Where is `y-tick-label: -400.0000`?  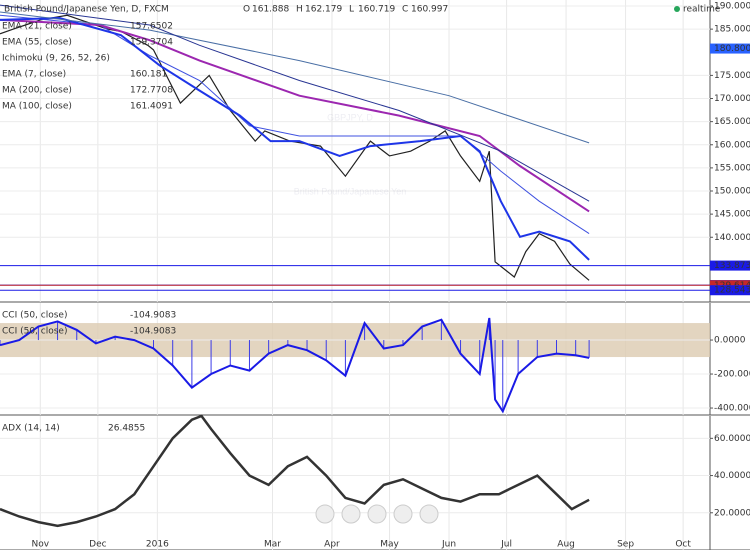 y-tick-label: -400.0000 is located at coordinates (732, 409).